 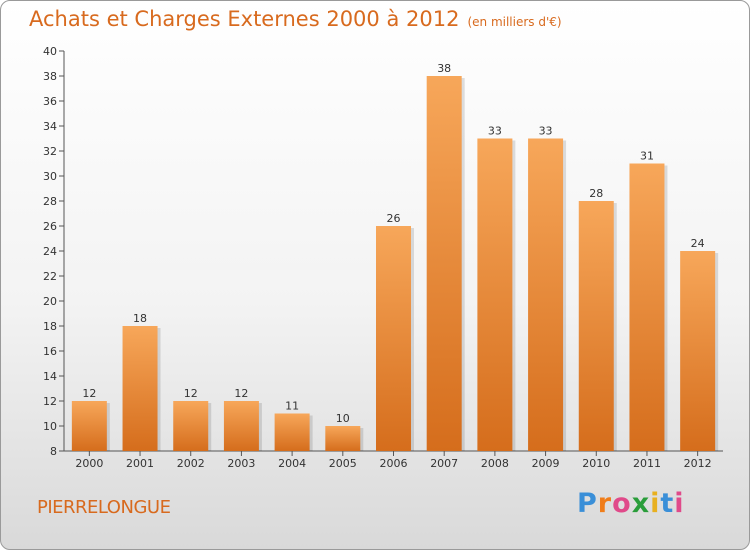 I want to click on x-tick-label: 2011, so click(x=647, y=463).